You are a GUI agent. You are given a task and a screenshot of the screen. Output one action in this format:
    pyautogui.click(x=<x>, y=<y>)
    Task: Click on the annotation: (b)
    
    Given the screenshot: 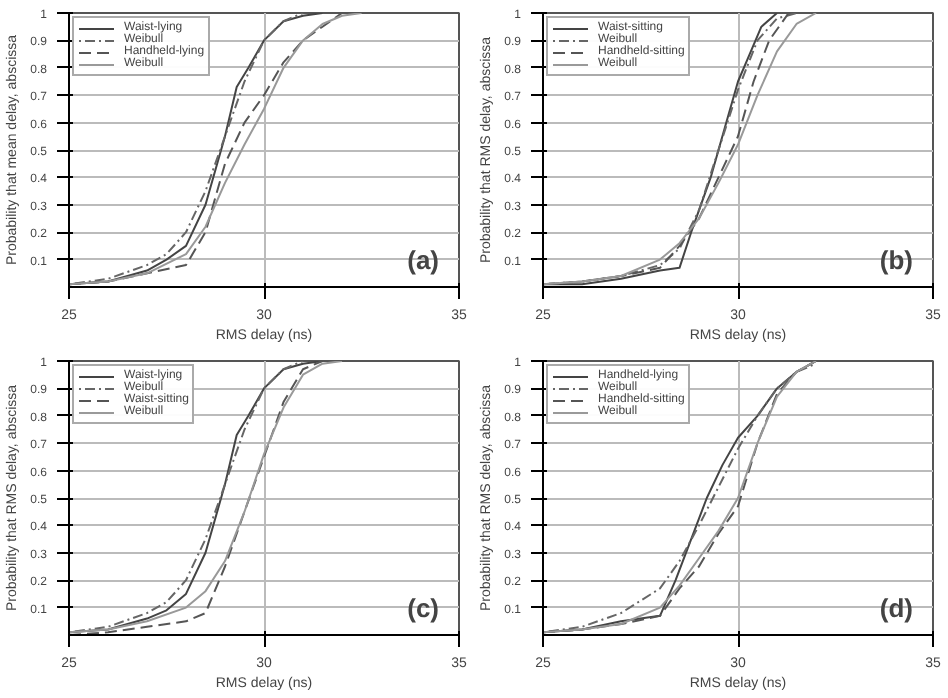 What is the action you would take?
    pyautogui.click(x=896, y=260)
    